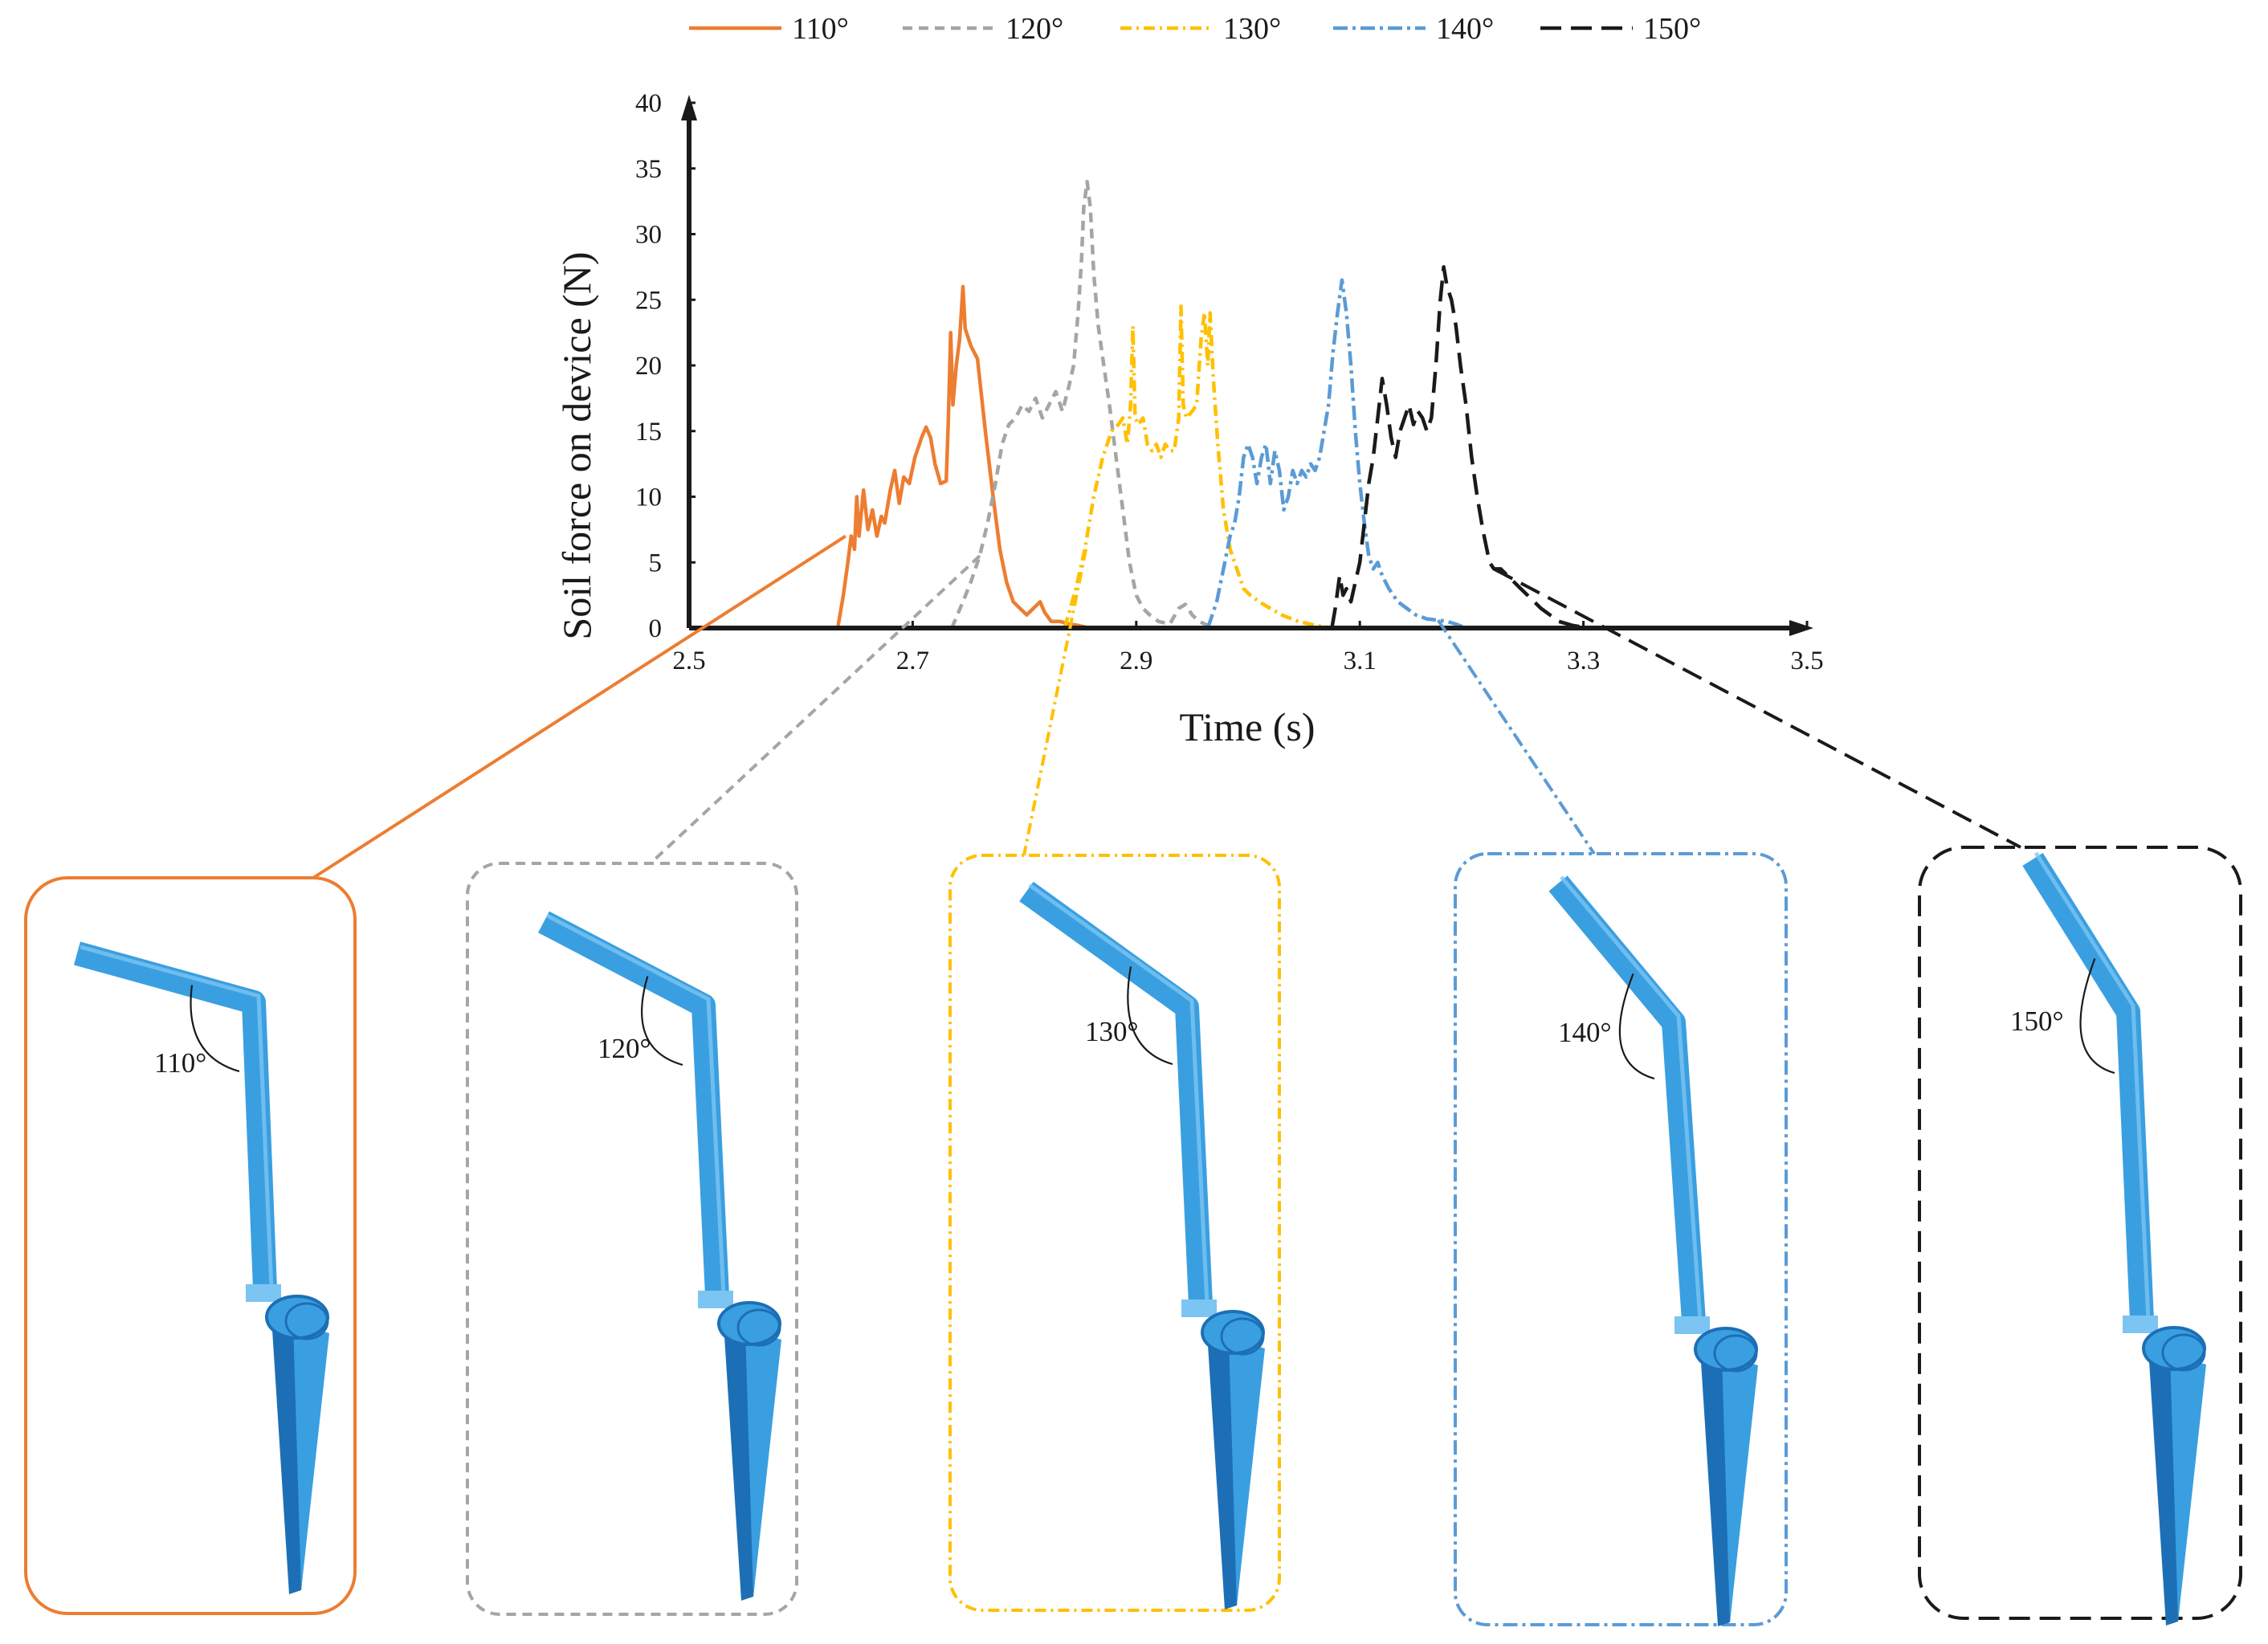 This screenshot has width=2268, height=1644. I want to click on series-line-140deg, so click(1336, 454).